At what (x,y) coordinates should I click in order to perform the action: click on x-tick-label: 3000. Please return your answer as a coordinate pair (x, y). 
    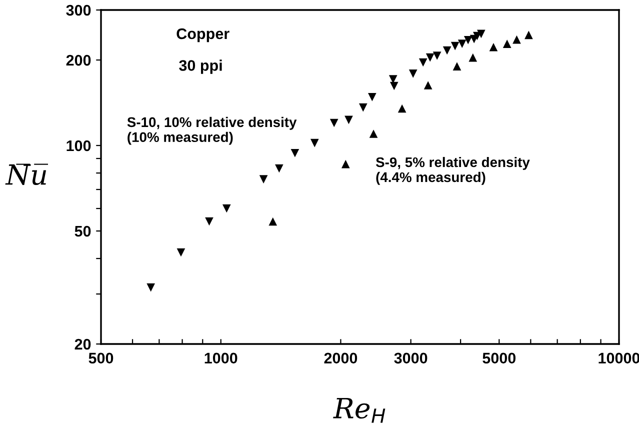
    Looking at the image, I should click on (411, 358).